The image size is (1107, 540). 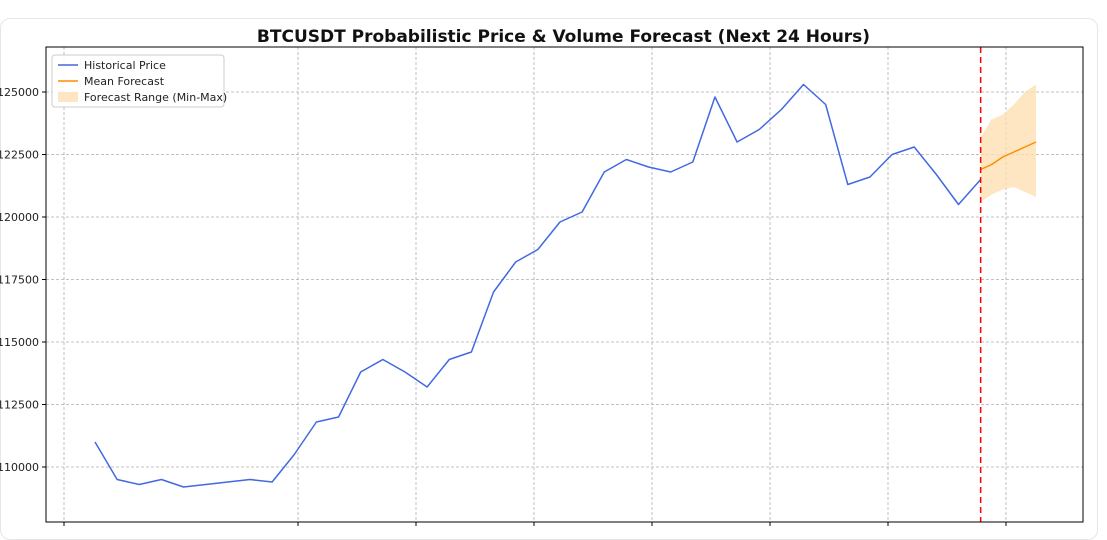 I want to click on y-tick-label: 110000, so click(x=19, y=467).